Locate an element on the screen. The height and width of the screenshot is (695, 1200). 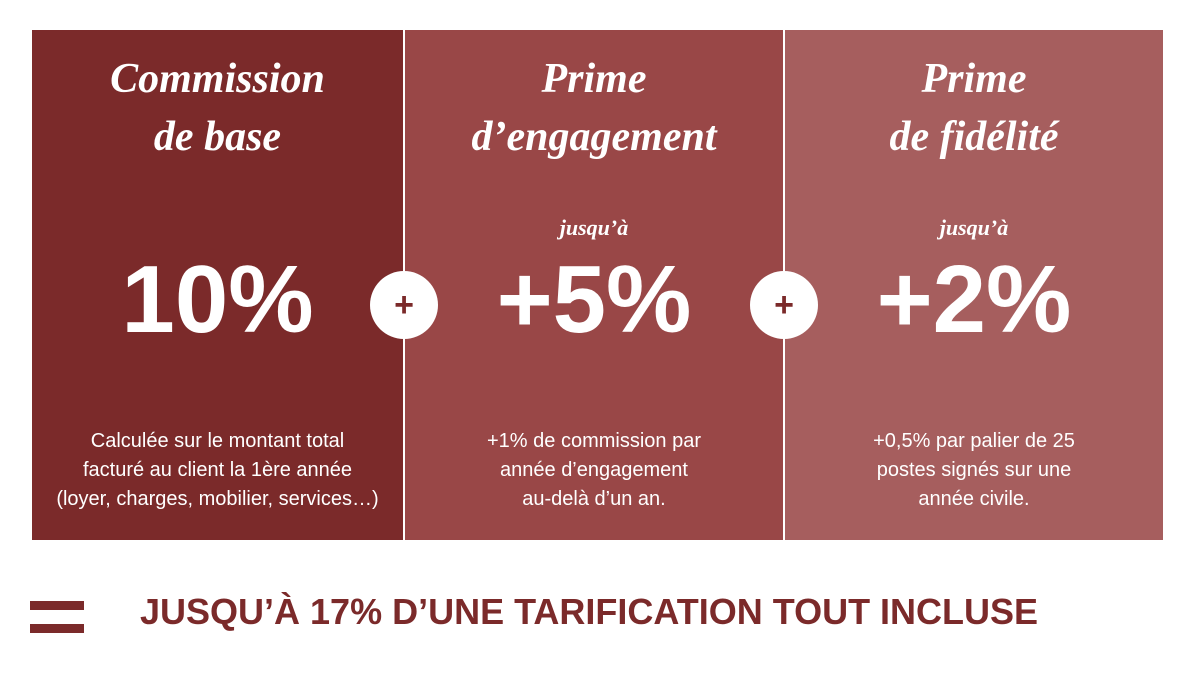
panel-value: +5% is located at coordinates (594, 299).